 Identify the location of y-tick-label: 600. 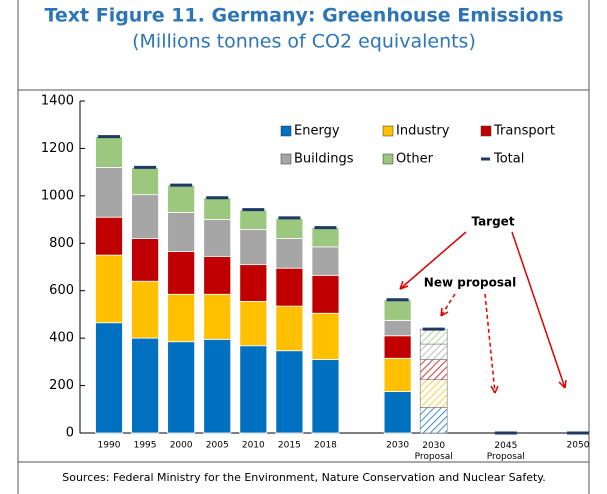
(61, 290).